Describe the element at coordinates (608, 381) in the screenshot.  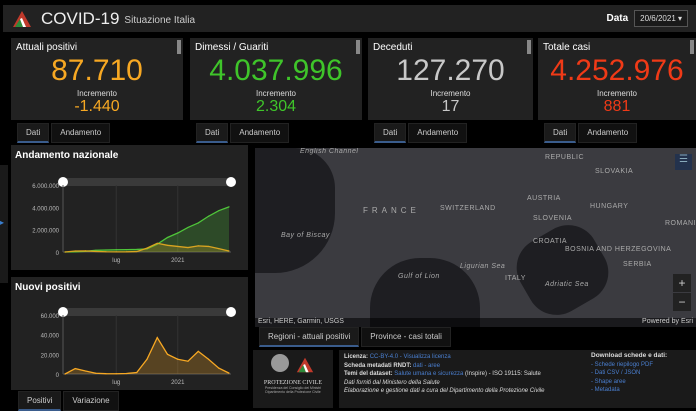
I see `download-shape-link: - Shape aree` at that location.